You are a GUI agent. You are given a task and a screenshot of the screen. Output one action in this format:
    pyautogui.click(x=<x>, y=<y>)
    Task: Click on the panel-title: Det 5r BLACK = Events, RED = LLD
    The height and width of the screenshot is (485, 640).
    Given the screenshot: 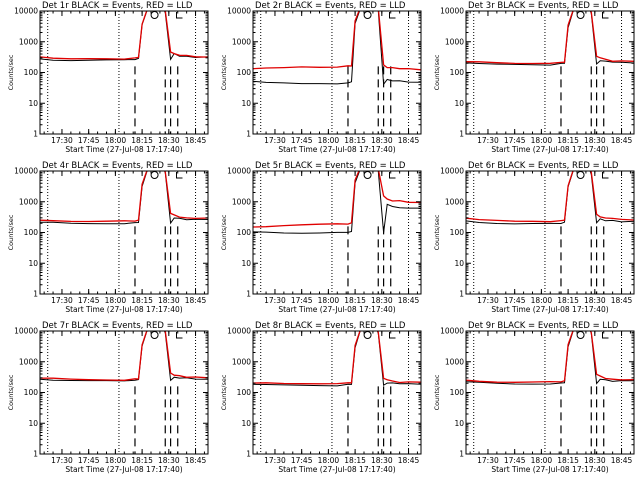 What is the action you would take?
    pyautogui.click(x=330, y=166)
    